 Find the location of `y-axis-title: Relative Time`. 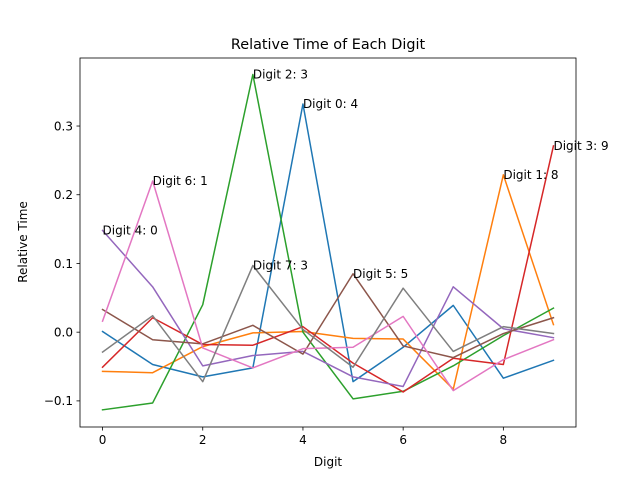

y-axis-title: Relative Time is located at coordinates (23, 242).